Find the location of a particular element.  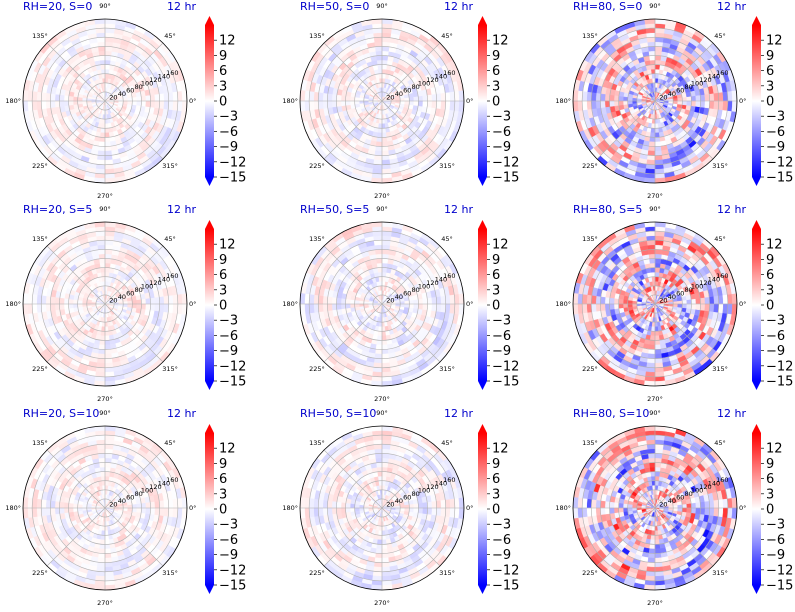

colorbar-tick-label: 12 is located at coordinates (500, 245).